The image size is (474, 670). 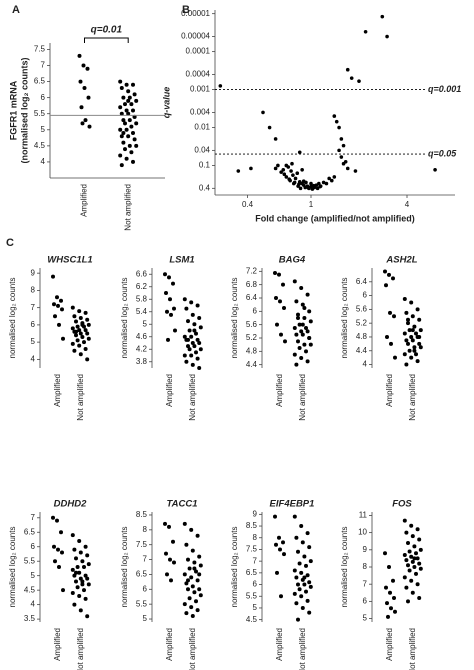 I want to click on y-tick-label: 5.5, so click(x=142, y=603).